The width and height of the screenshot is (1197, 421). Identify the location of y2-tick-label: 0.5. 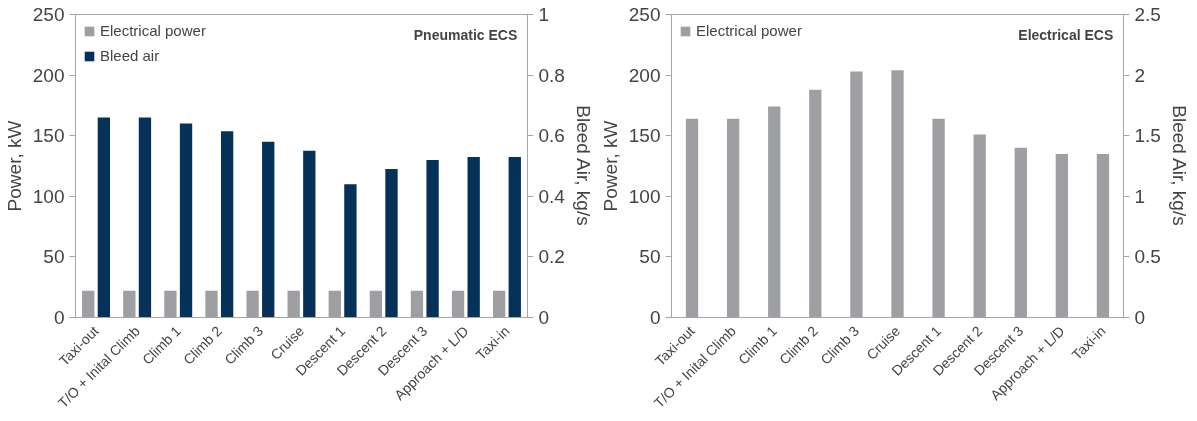
(1147, 257).